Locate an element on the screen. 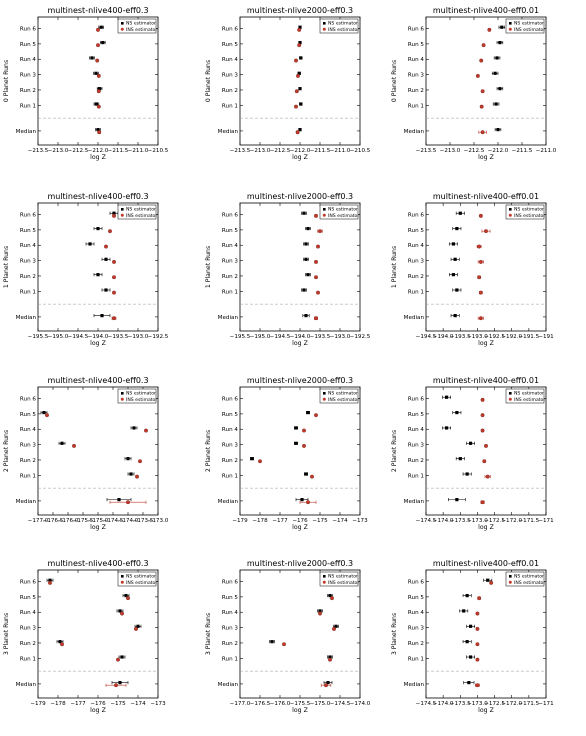  x-tick-label: −195.0 is located at coordinates (260, 337).